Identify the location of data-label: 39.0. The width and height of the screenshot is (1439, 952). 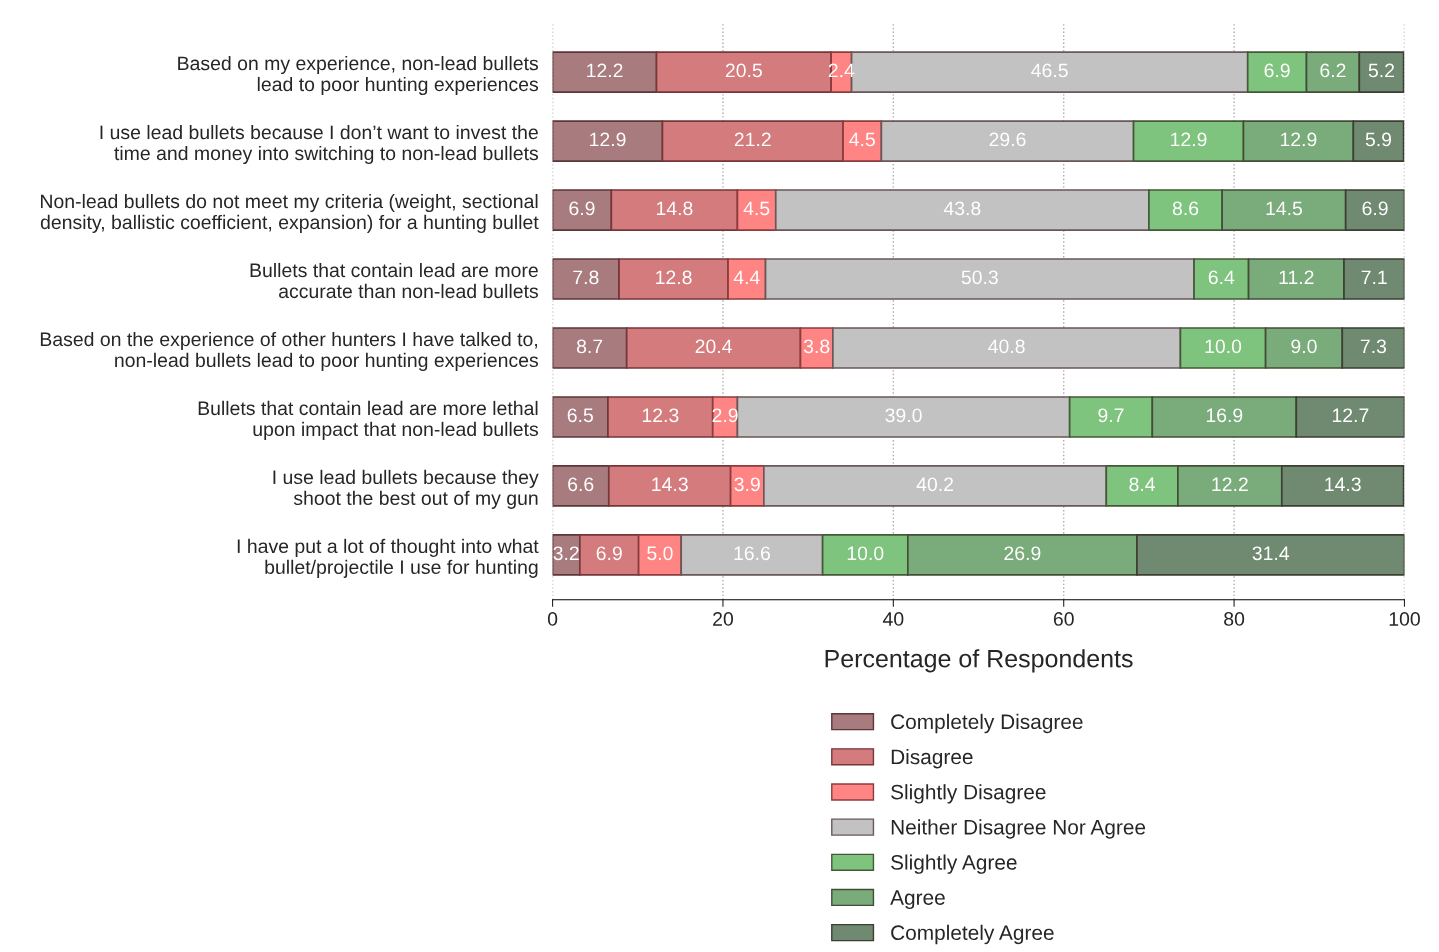
(903, 415).